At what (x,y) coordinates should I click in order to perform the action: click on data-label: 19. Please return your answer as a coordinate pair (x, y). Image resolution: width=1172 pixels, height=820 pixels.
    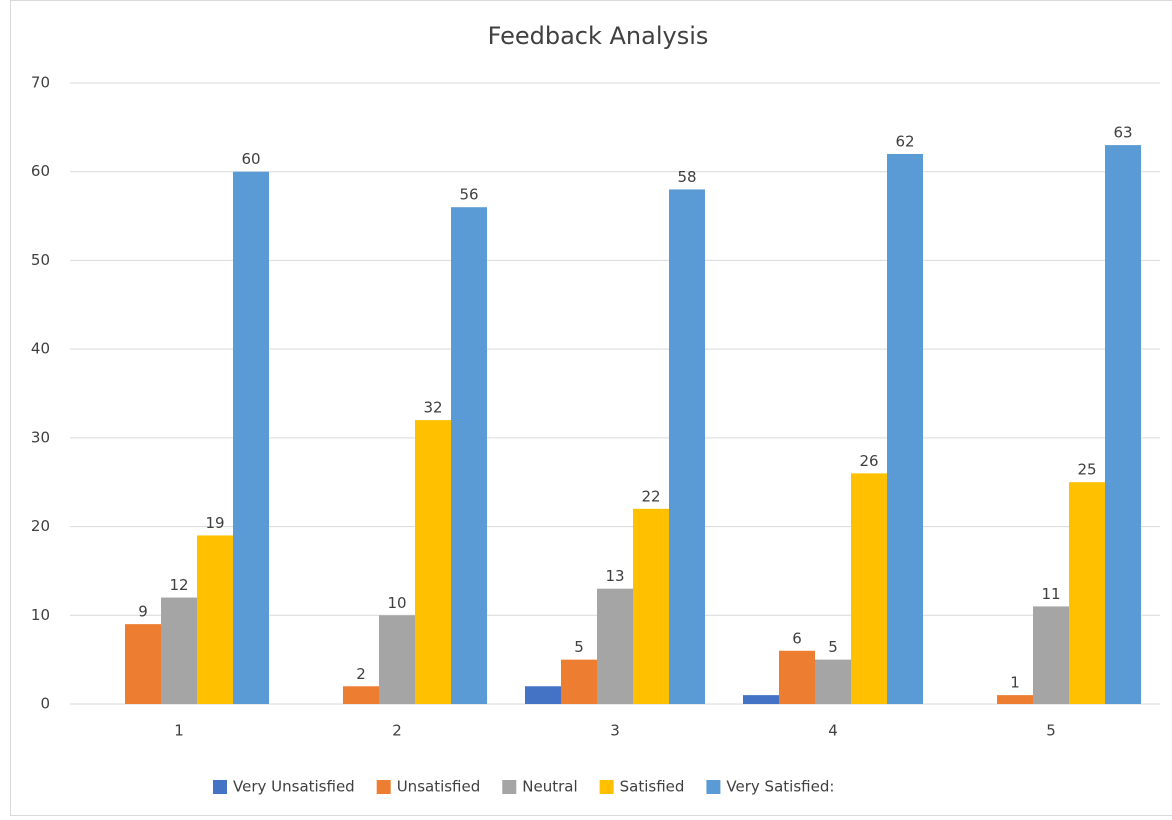
    Looking at the image, I should click on (214, 523).